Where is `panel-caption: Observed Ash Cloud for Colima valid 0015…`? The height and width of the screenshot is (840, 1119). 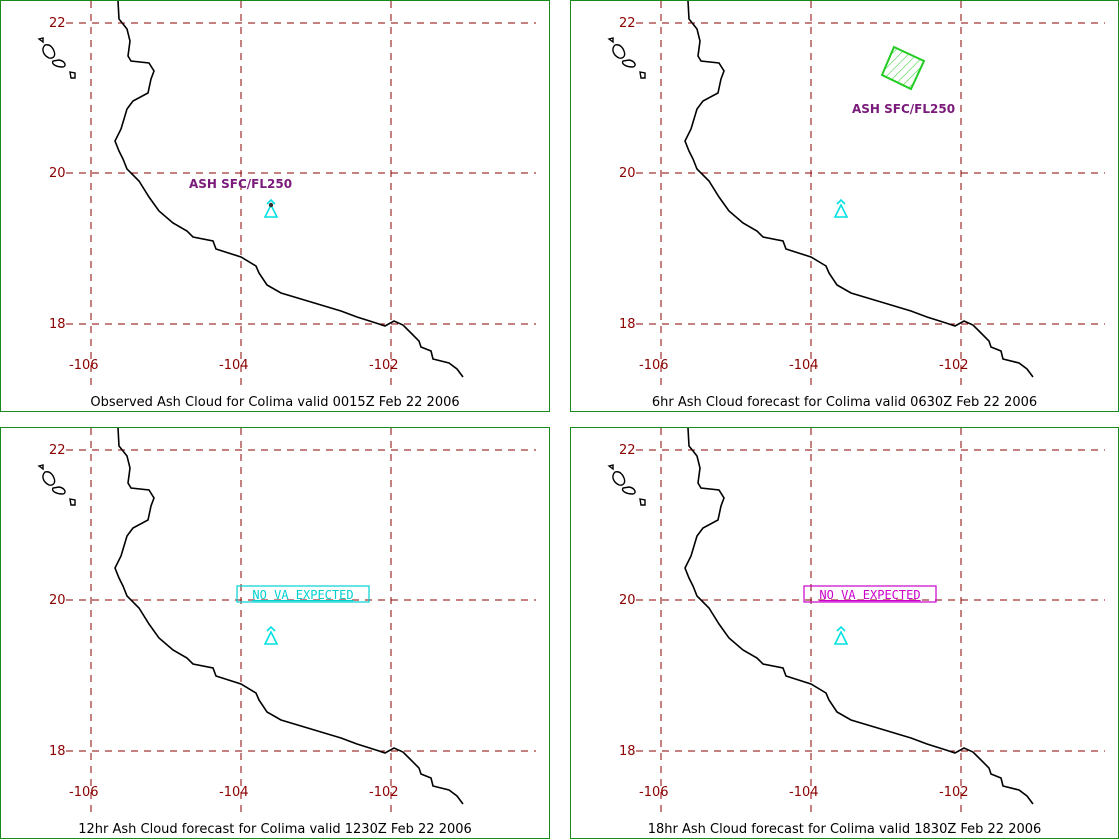 panel-caption: Observed Ash Cloud for Colima valid 0015… is located at coordinates (275, 402).